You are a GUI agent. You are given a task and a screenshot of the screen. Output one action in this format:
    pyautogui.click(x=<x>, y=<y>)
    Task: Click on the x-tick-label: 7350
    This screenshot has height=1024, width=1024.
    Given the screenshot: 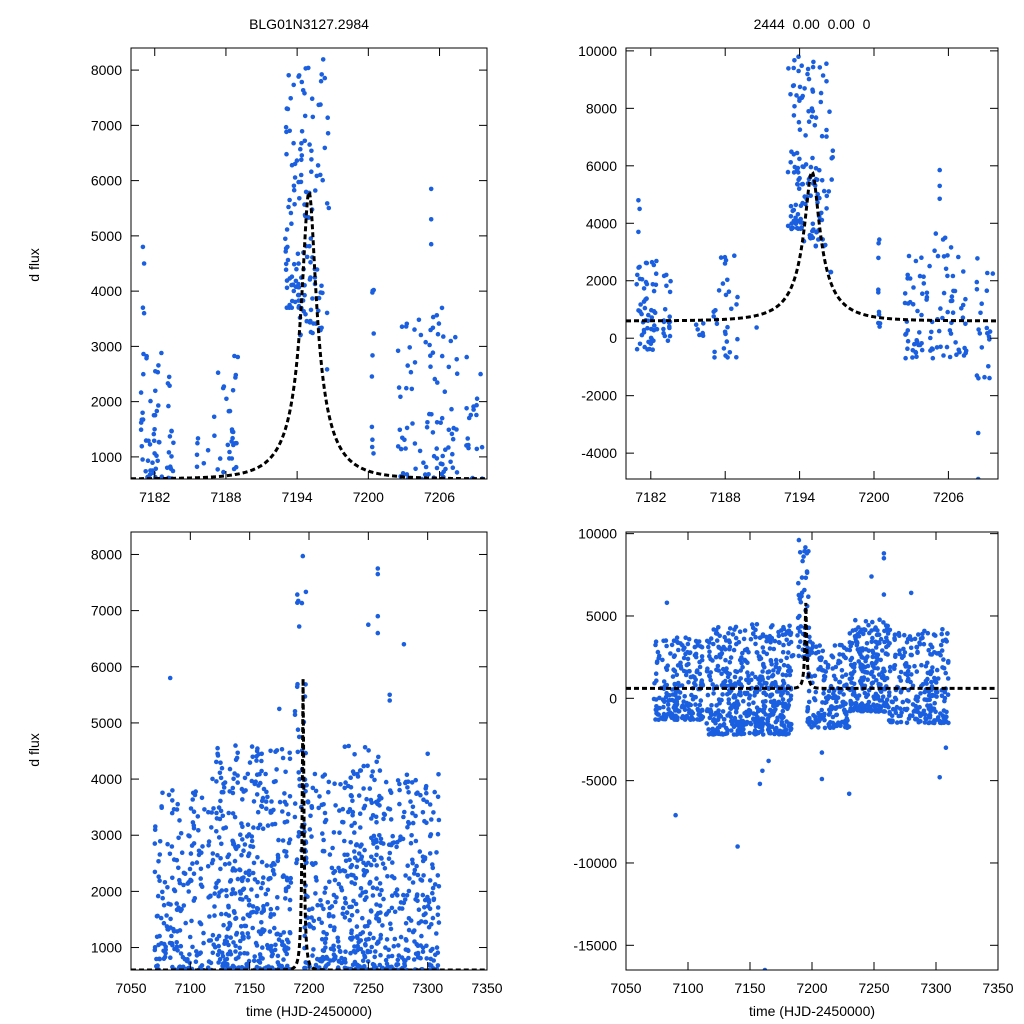 What is the action you would take?
    pyautogui.click(x=486, y=988)
    